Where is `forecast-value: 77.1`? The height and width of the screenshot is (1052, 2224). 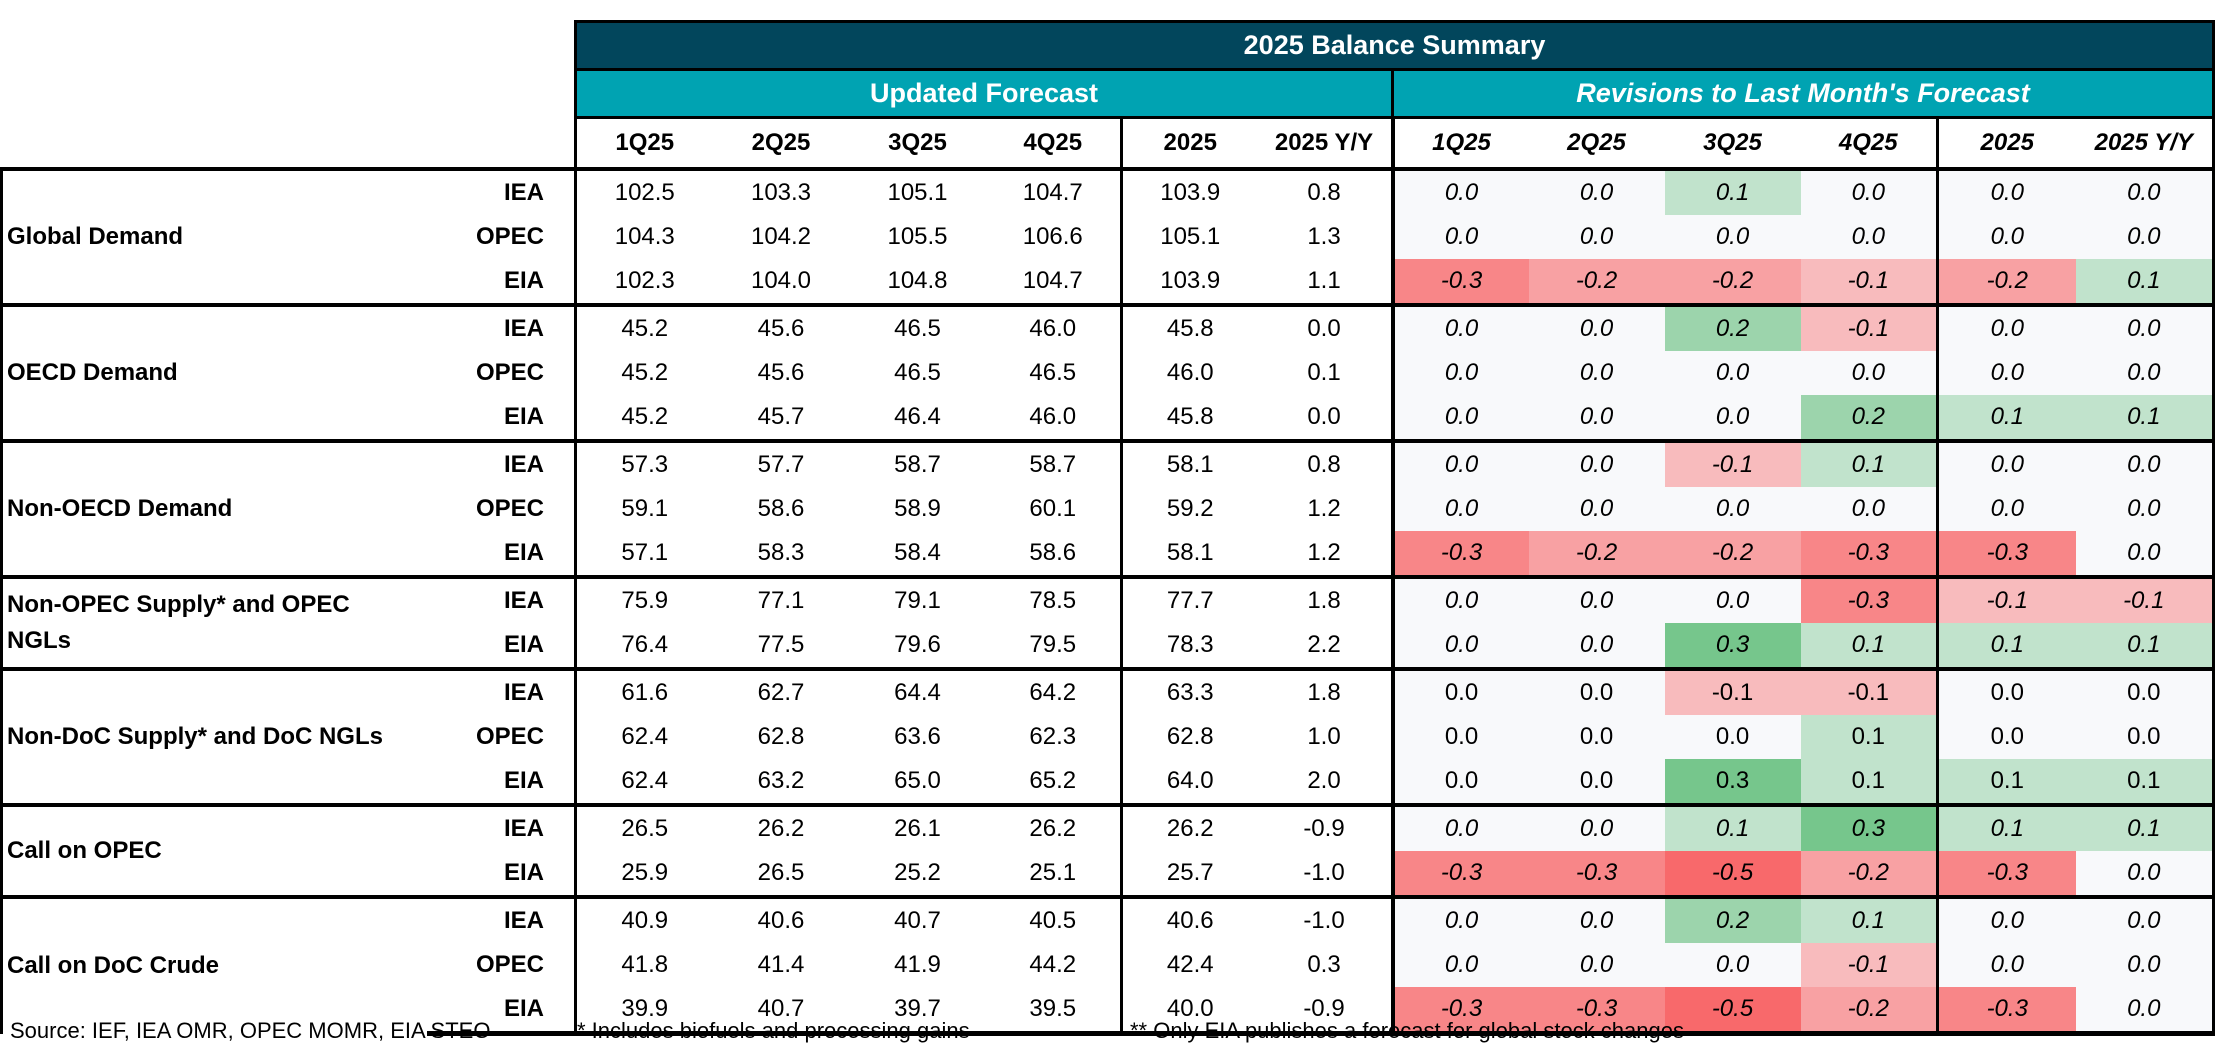 forecast-value: 77.1 is located at coordinates (781, 599).